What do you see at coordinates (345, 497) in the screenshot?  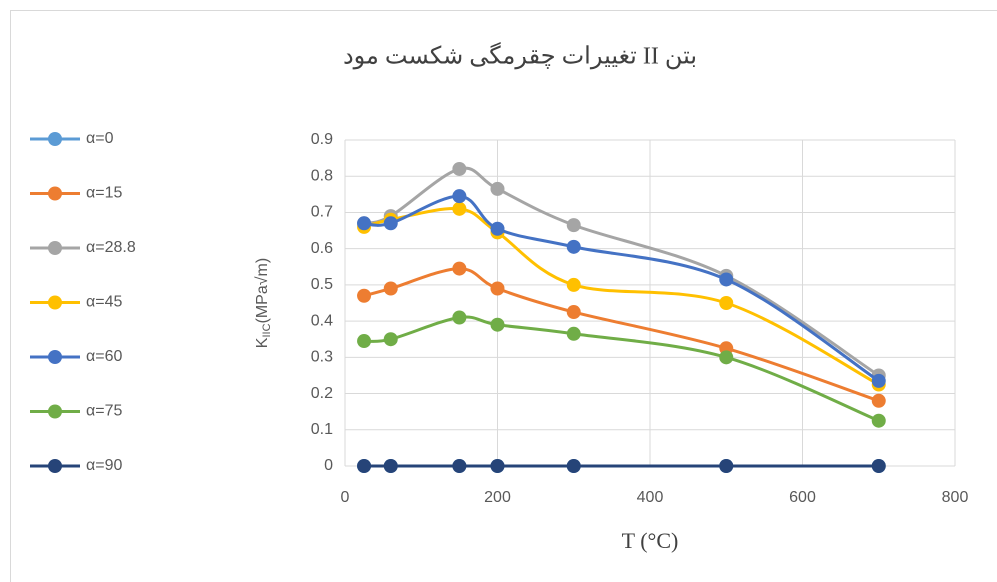 I see `x-tick-label: 0` at bounding box center [345, 497].